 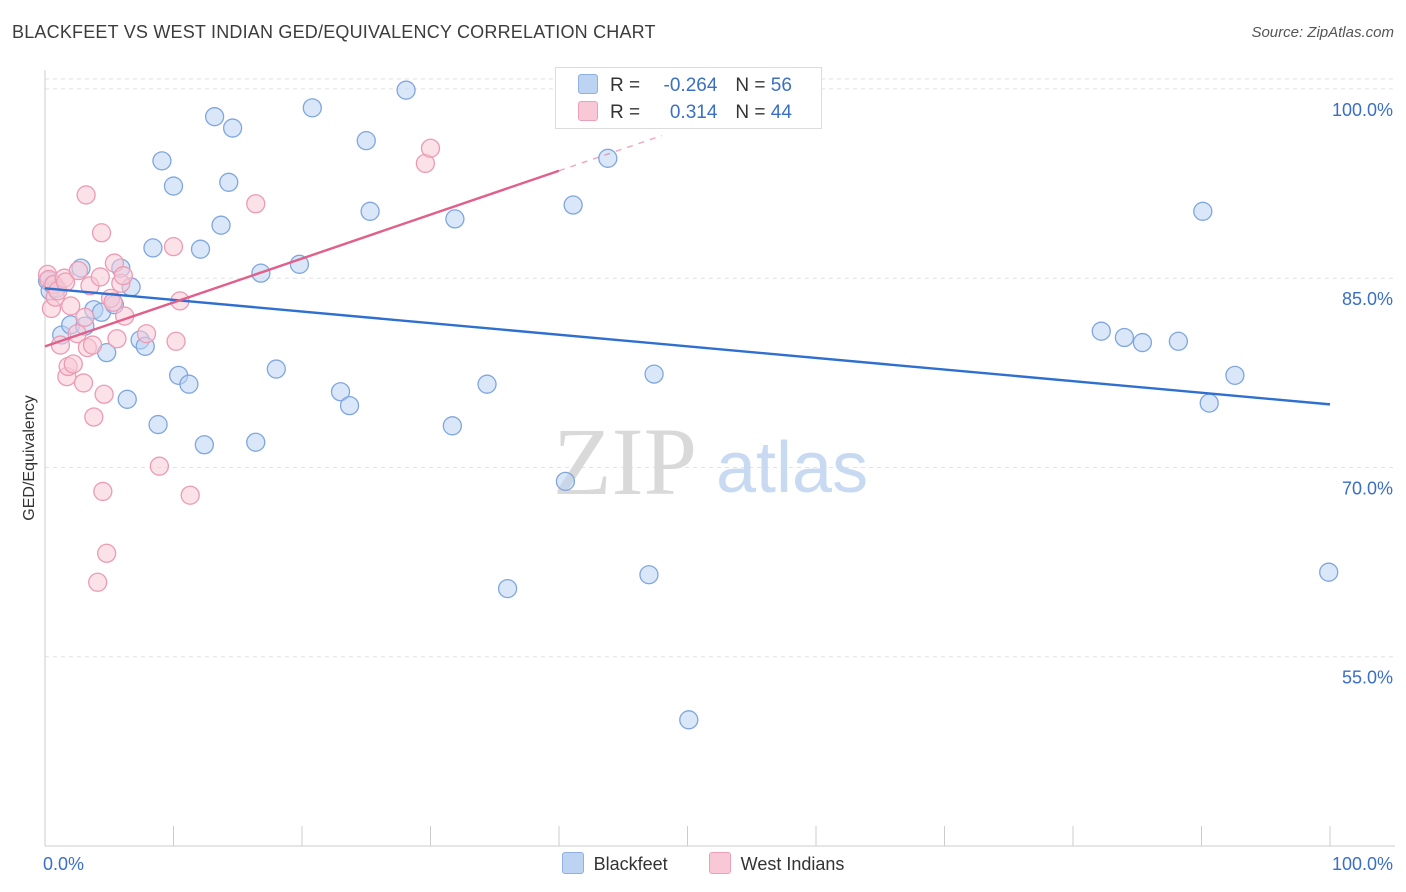 I want to click on blackfeet-r-value: -0.264, so click(x=690, y=85).